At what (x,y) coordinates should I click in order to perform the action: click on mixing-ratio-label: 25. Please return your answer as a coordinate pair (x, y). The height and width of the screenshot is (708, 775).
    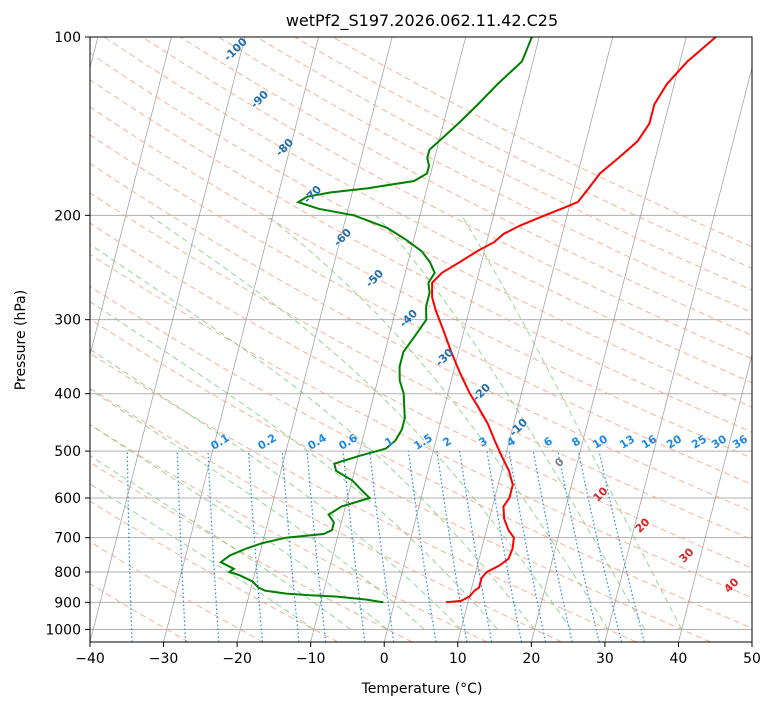
    Looking at the image, I should click on (699, 441).